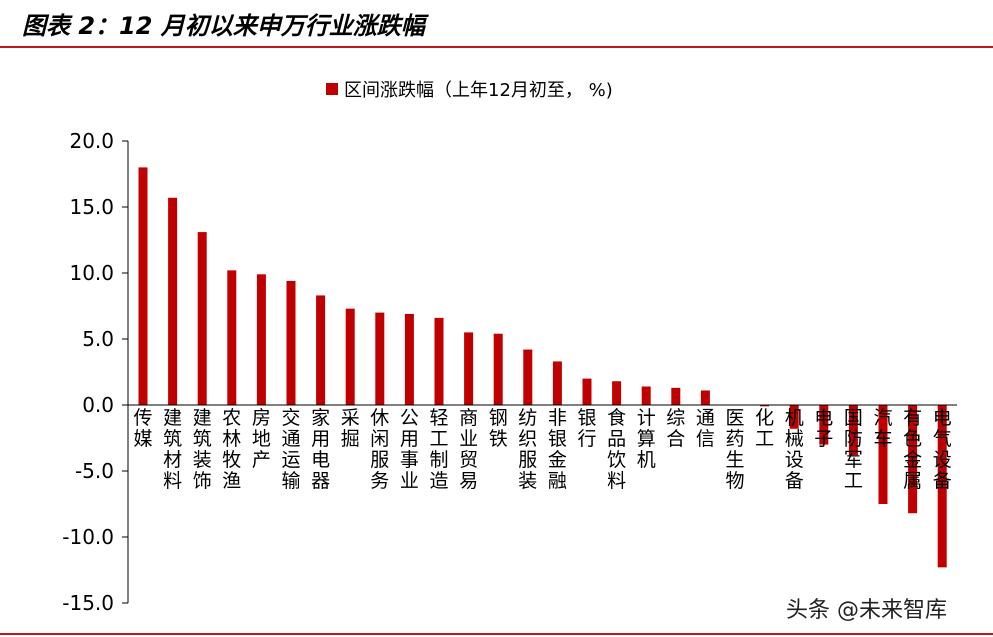 The width and height of the screenshot is (993, 637). What do you see at coordinates (498, 428) in the screenshot?
I see `x-tick-label: 钢铁` at bounding box center [498, 428].